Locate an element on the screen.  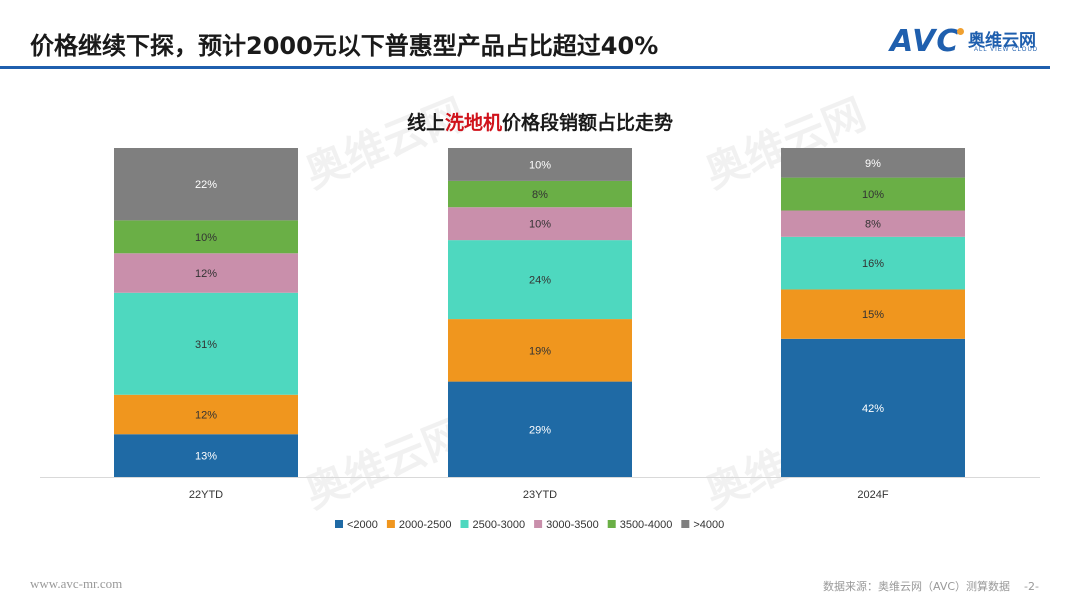
logo-en-text: ALL VIEW CLOUD is located at coordinates (1006, 50).